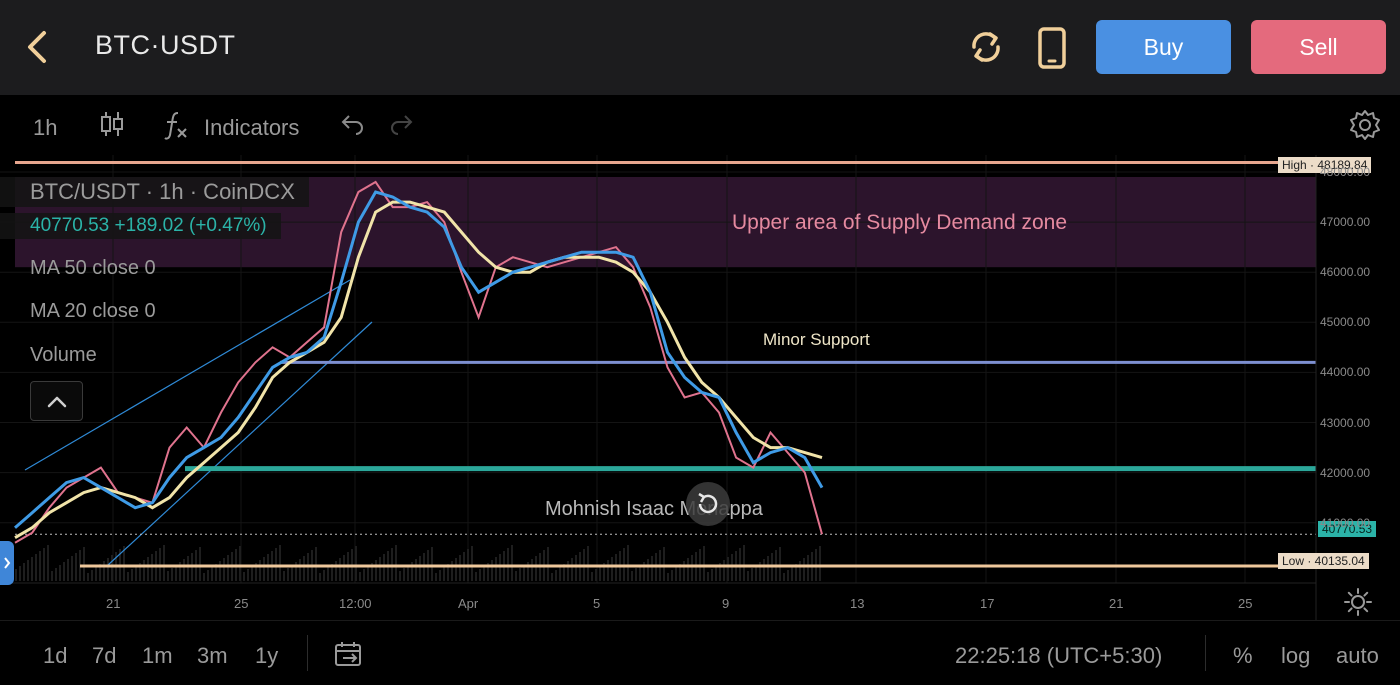 The image size is (1400, 685). I want to click on auto-scale-toggle: auto, so click(1357, 655).